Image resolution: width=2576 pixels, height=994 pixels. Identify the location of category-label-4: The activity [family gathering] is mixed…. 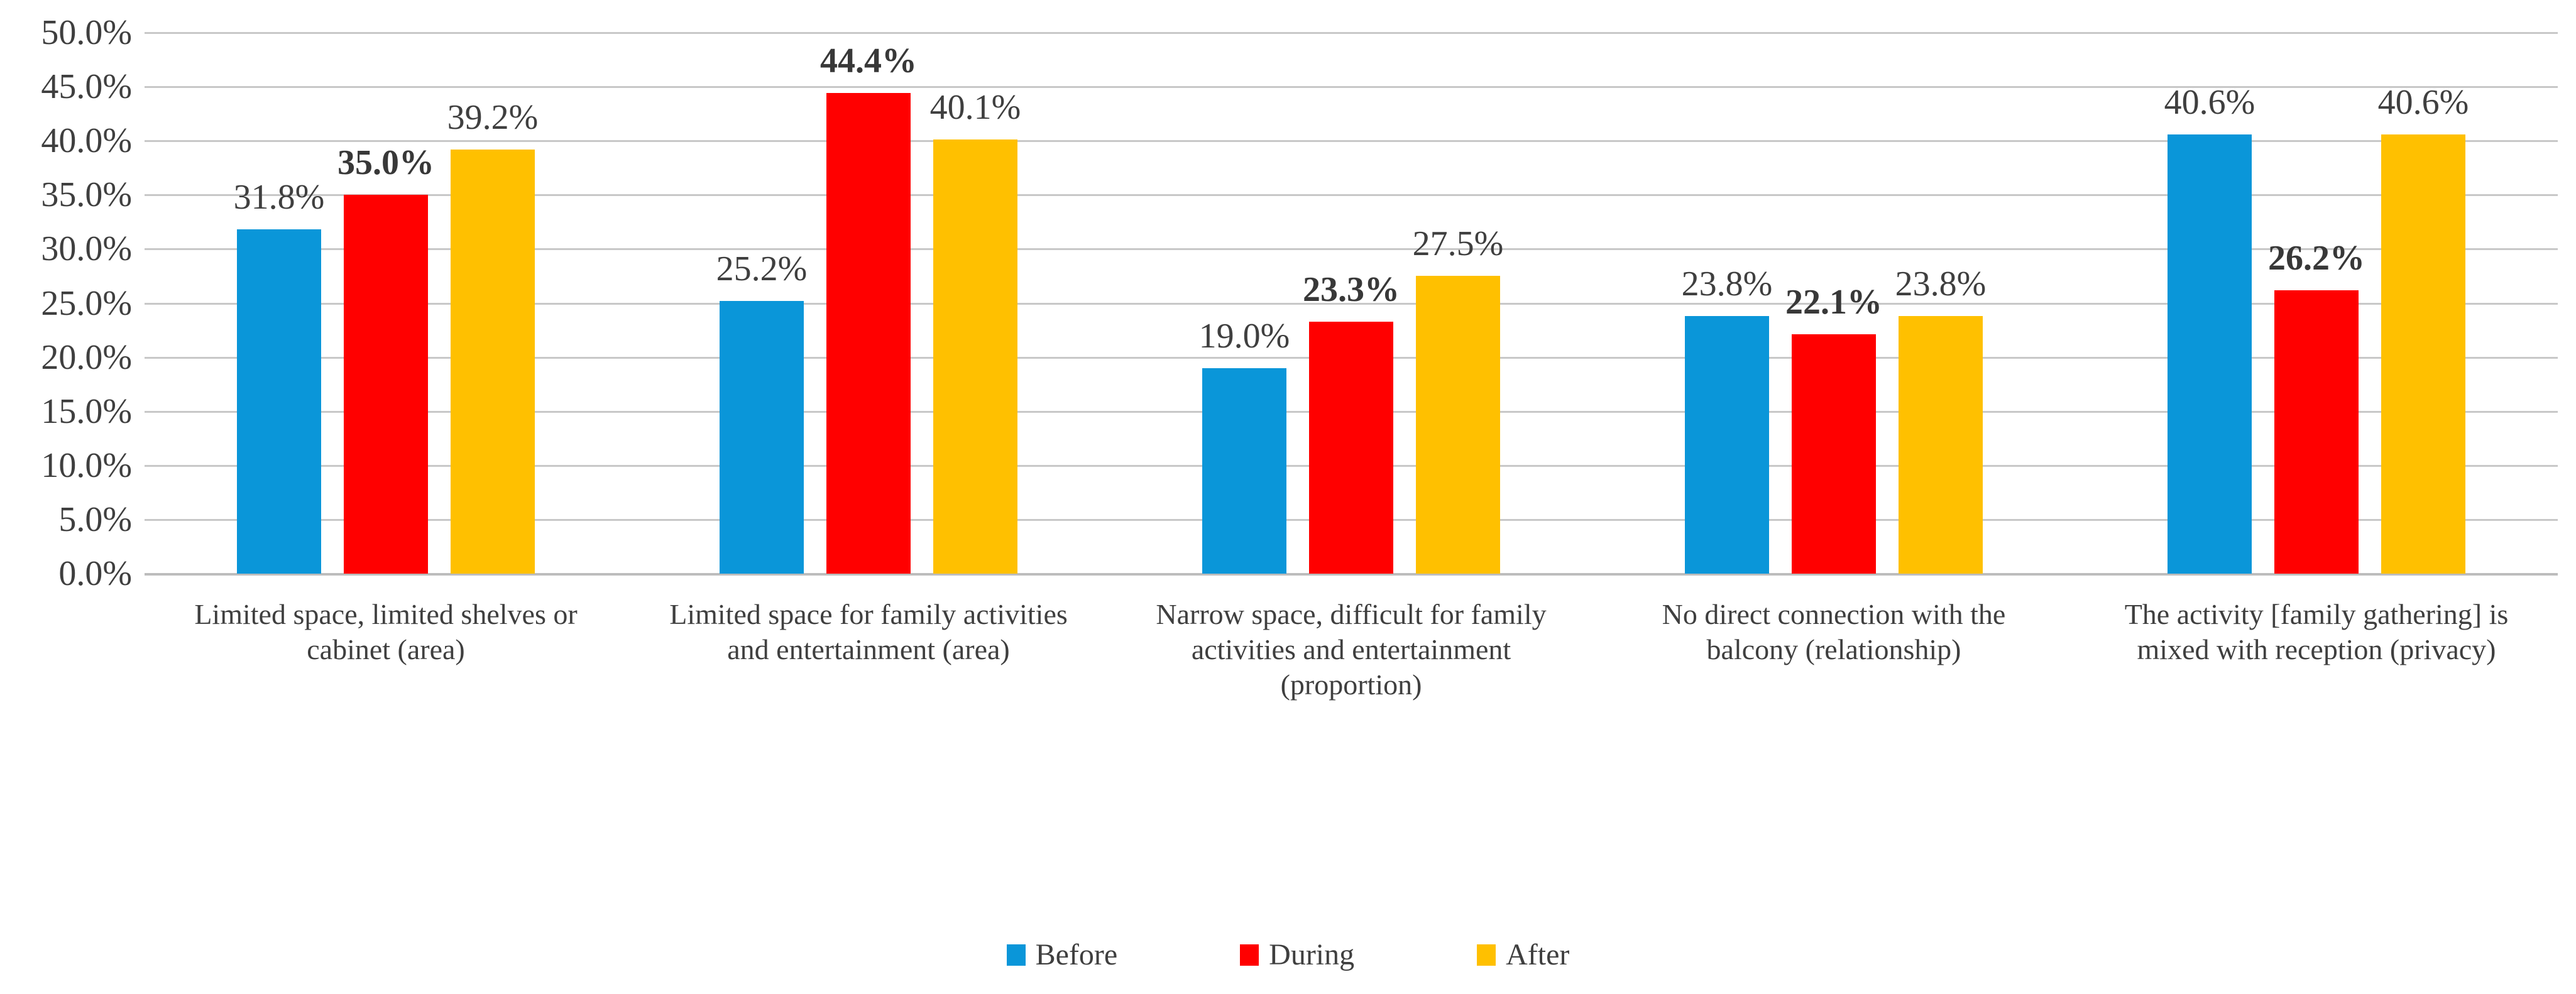
(2316, 632).